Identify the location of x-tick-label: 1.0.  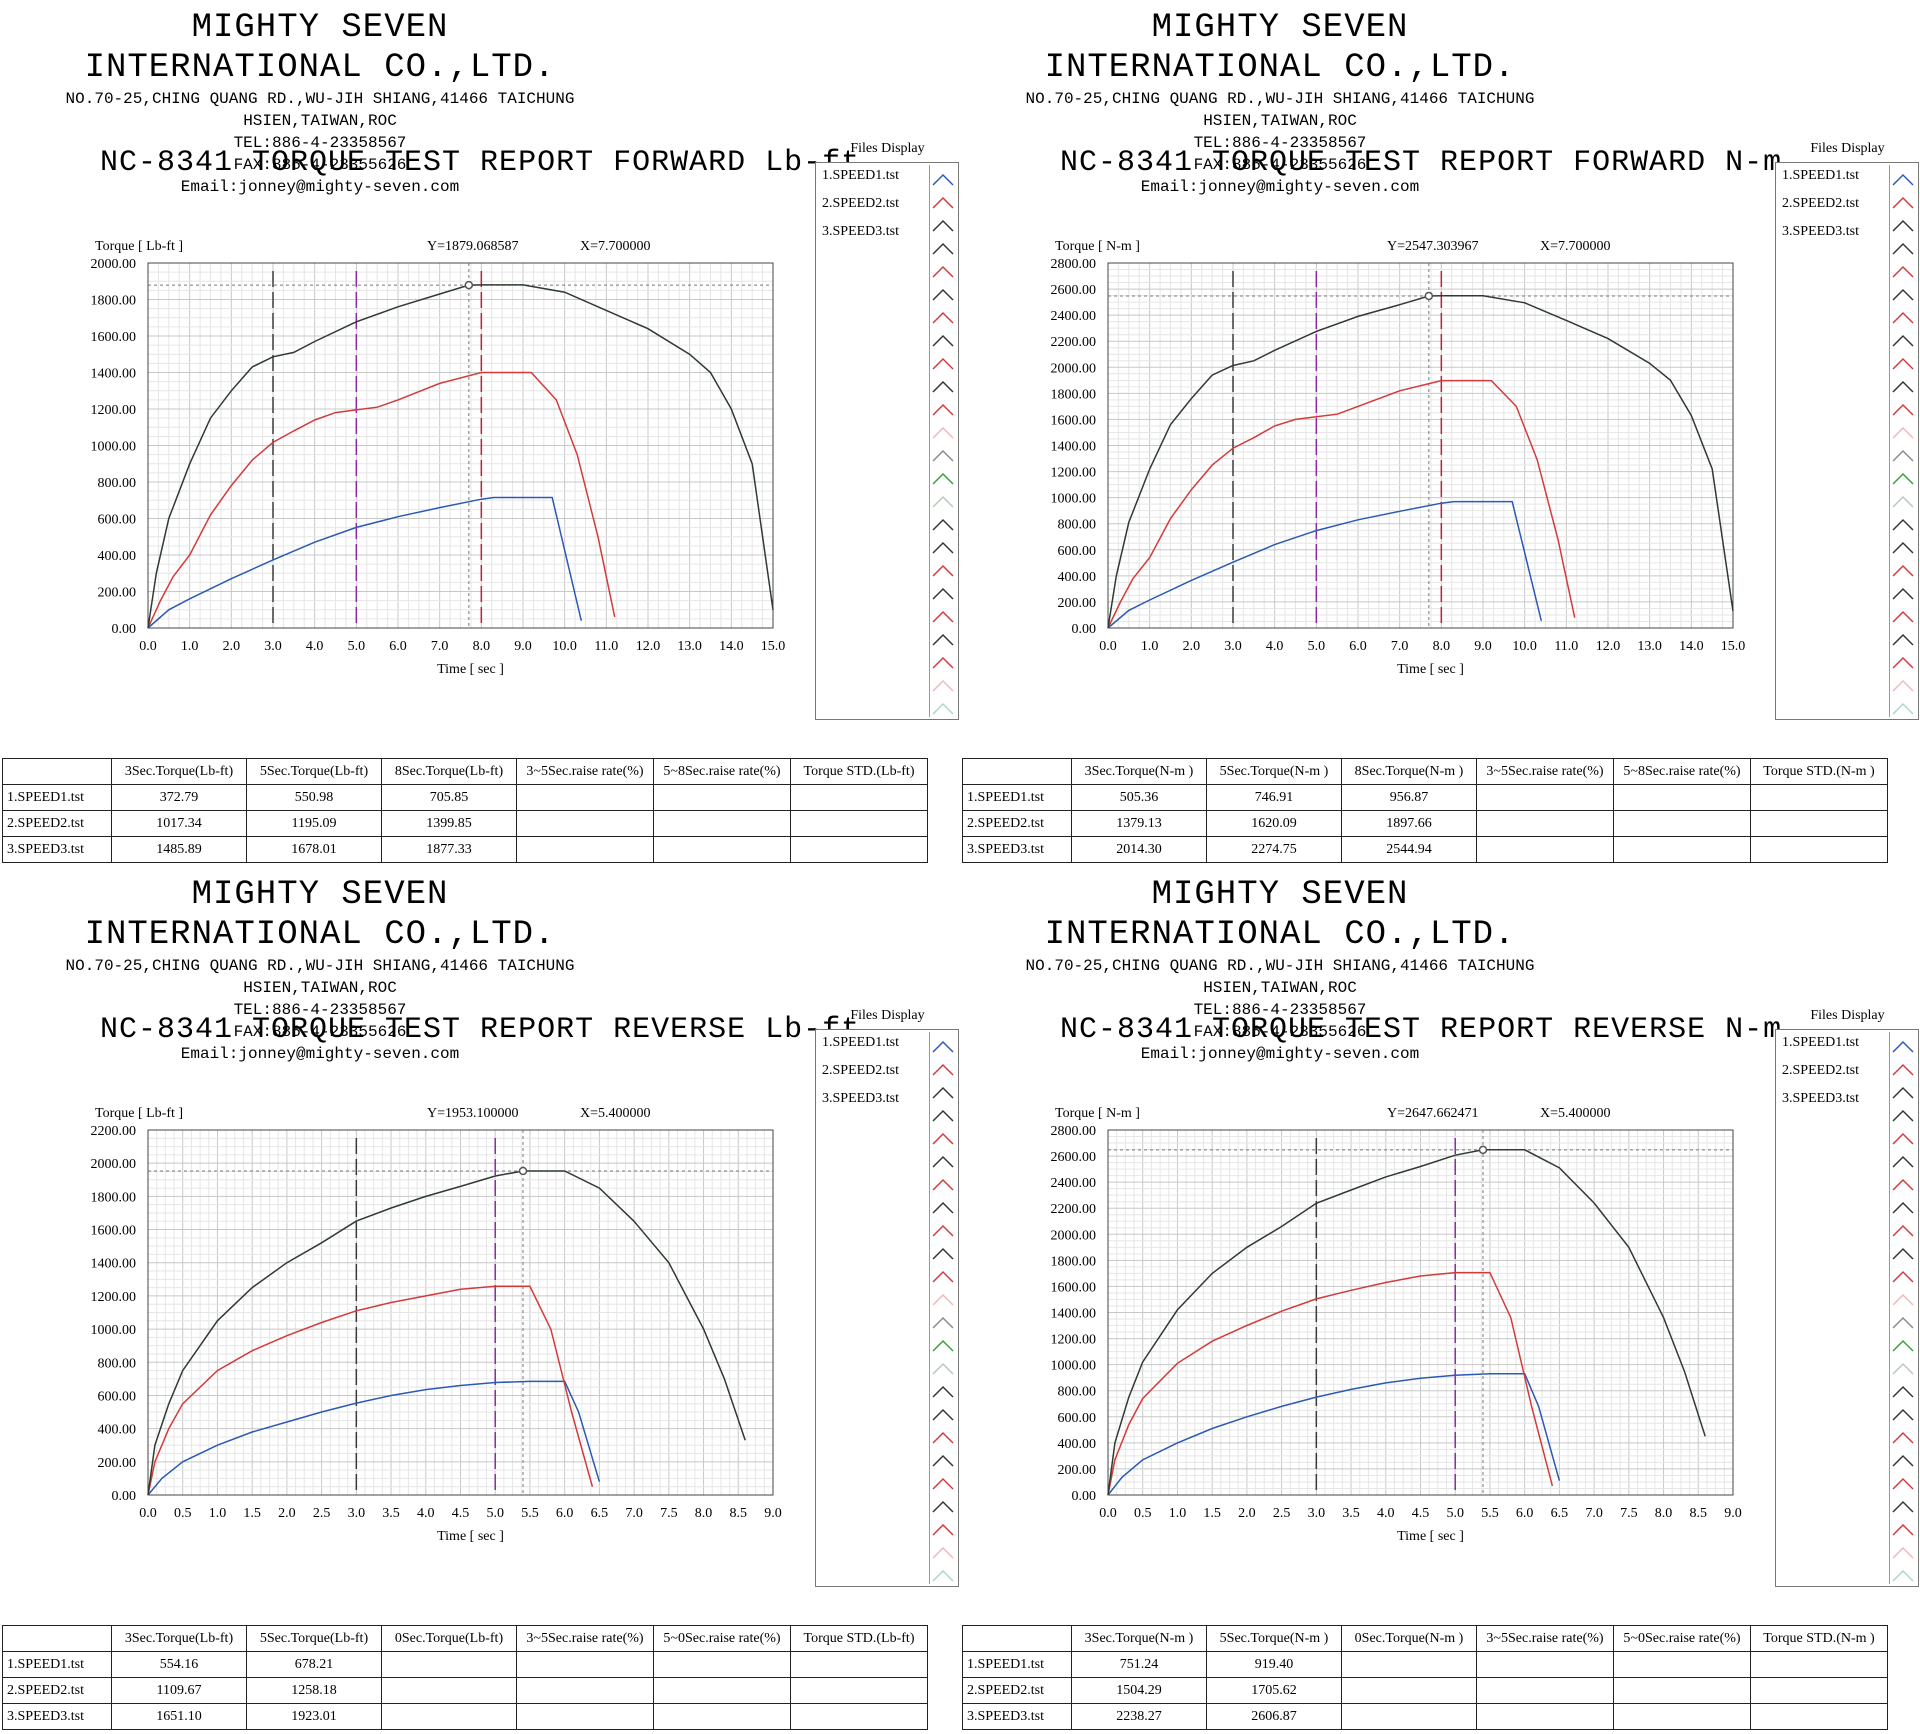
(1150, 646).